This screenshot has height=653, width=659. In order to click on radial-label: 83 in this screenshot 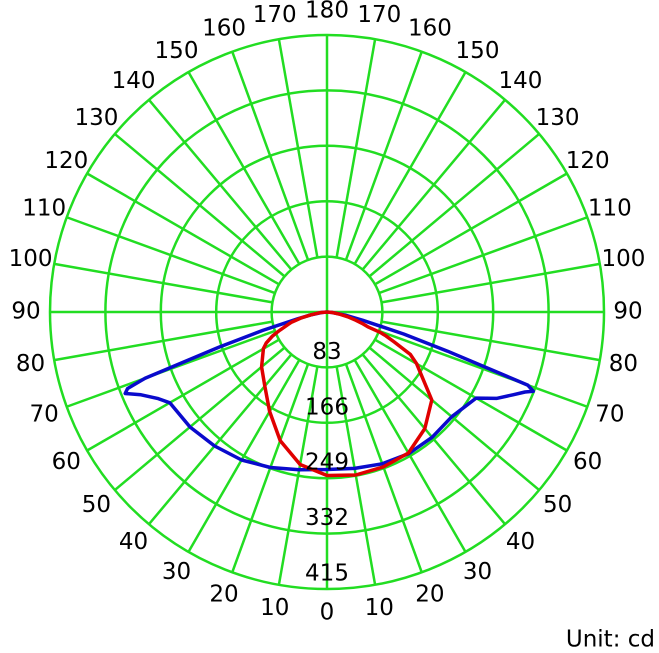, I will do `click(326, 352)`.